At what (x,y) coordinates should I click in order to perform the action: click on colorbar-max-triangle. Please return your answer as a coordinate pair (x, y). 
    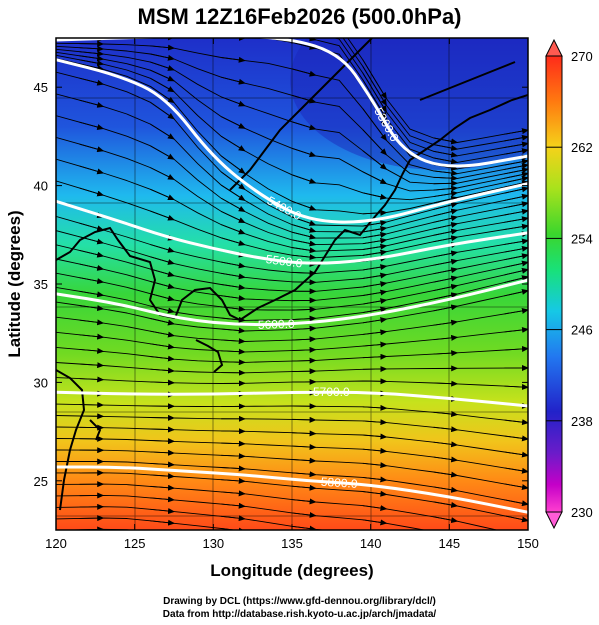
    Looking at the image, I should click on (554, 47).